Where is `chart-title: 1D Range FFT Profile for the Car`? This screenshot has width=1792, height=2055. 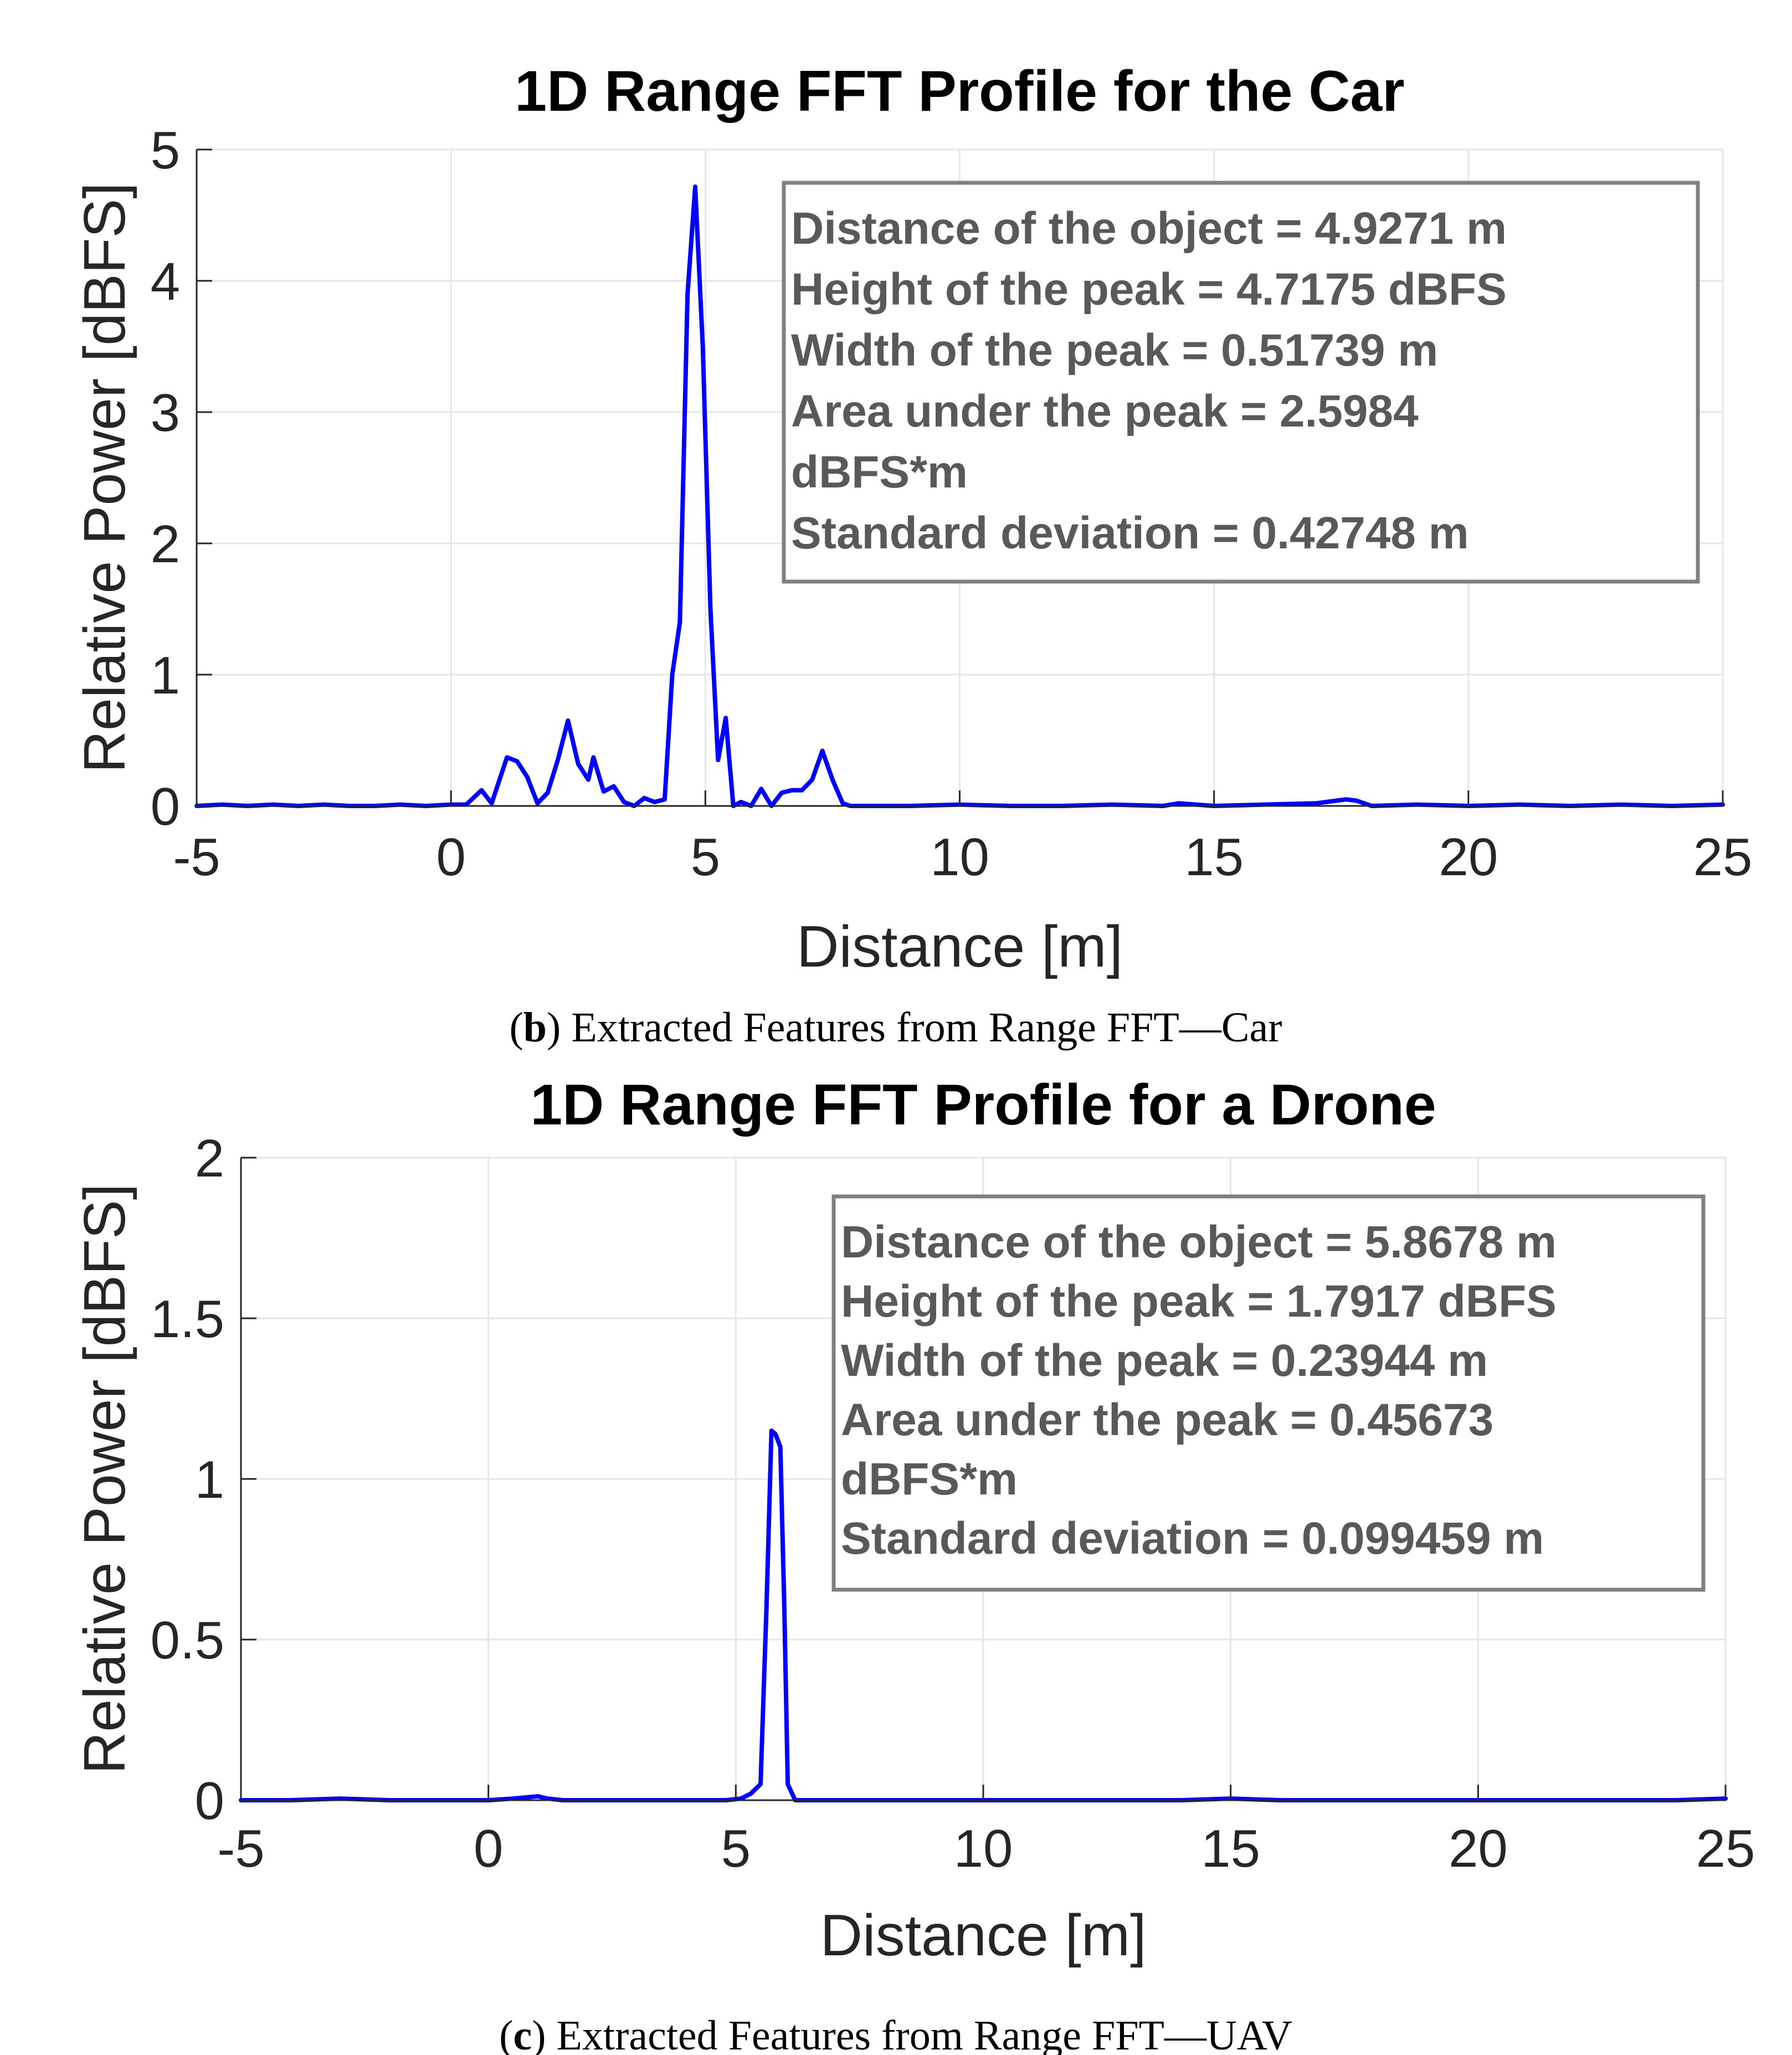 chart-title: 1D Range FFT Profile for the Car is located at coordinates (960, 91).